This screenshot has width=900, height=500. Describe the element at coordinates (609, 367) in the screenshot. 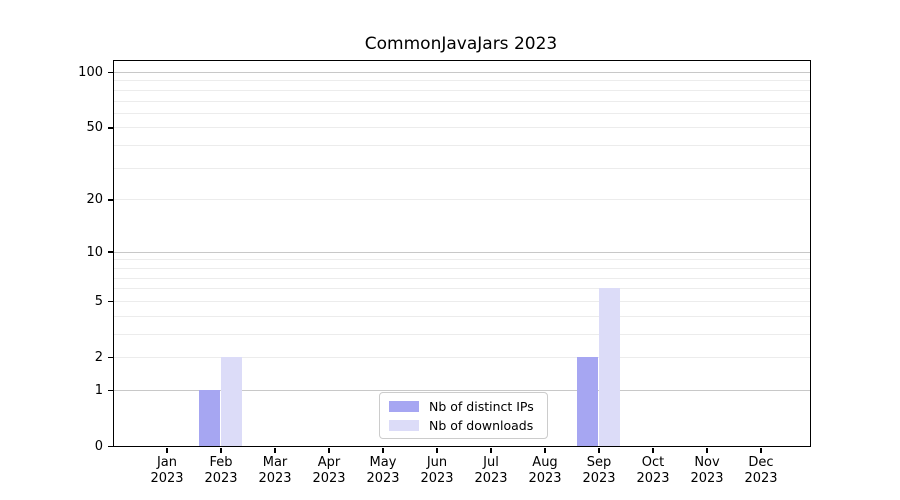

I see `bar-nb-of-downloads-sep` at that location.